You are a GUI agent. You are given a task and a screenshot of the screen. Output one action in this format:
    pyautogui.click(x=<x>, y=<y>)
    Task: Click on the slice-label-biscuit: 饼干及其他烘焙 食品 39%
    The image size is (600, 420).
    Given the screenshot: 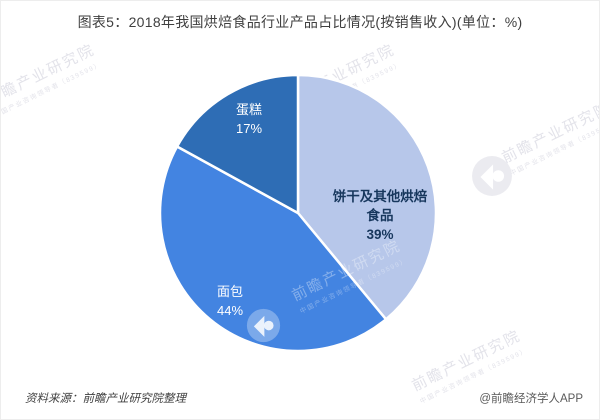 What is the action you would take?
    pyautogui.click(x=380, y=215)
    